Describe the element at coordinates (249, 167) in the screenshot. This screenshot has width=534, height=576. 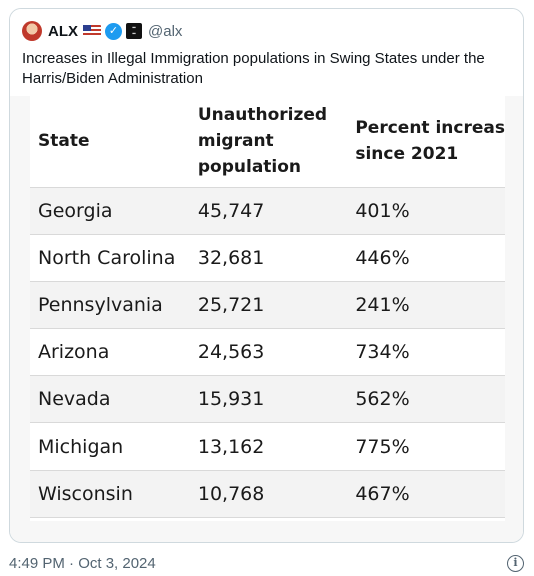
I see `header-population-line-3: population` at that location.